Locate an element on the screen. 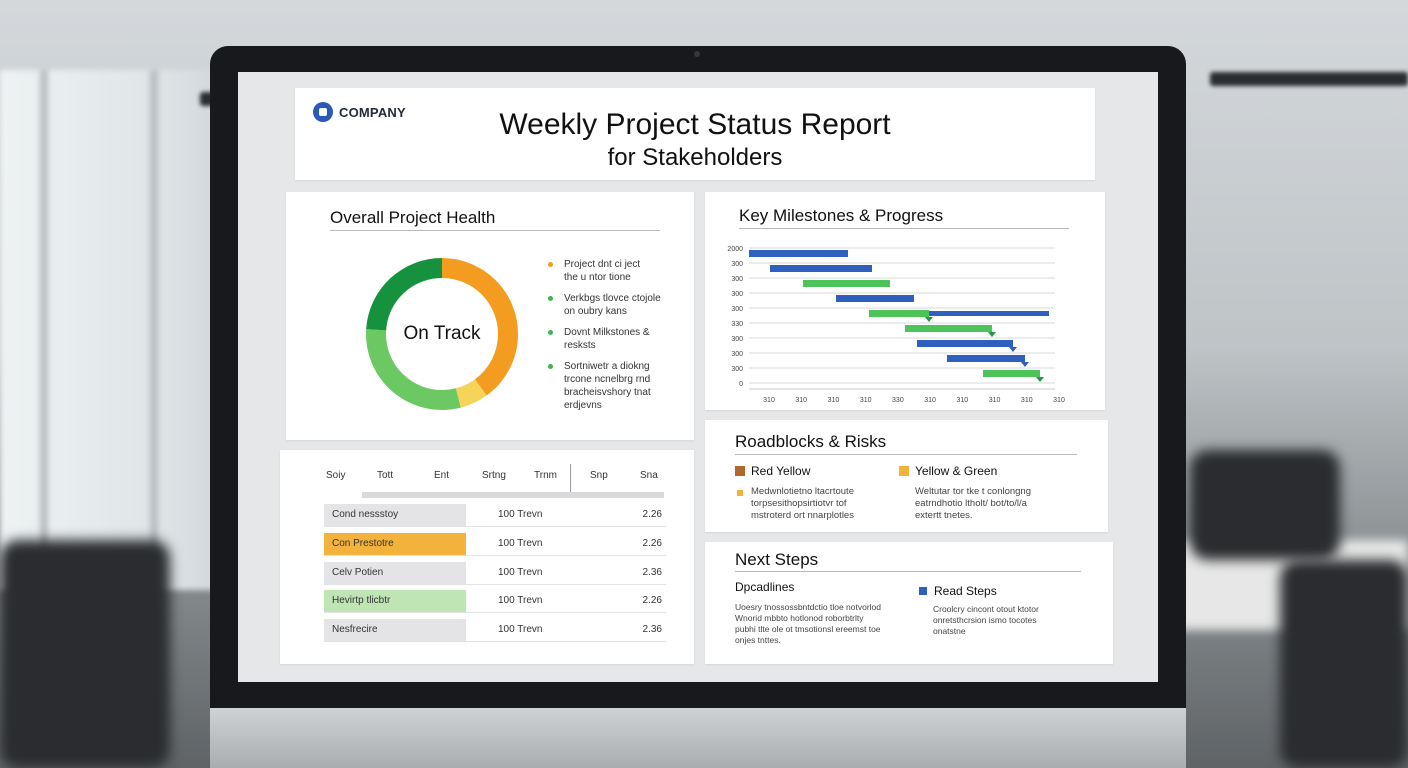 This screenshot has height=768, width=1408. company-logo: COMPANY is located at coordinates (359, 112).